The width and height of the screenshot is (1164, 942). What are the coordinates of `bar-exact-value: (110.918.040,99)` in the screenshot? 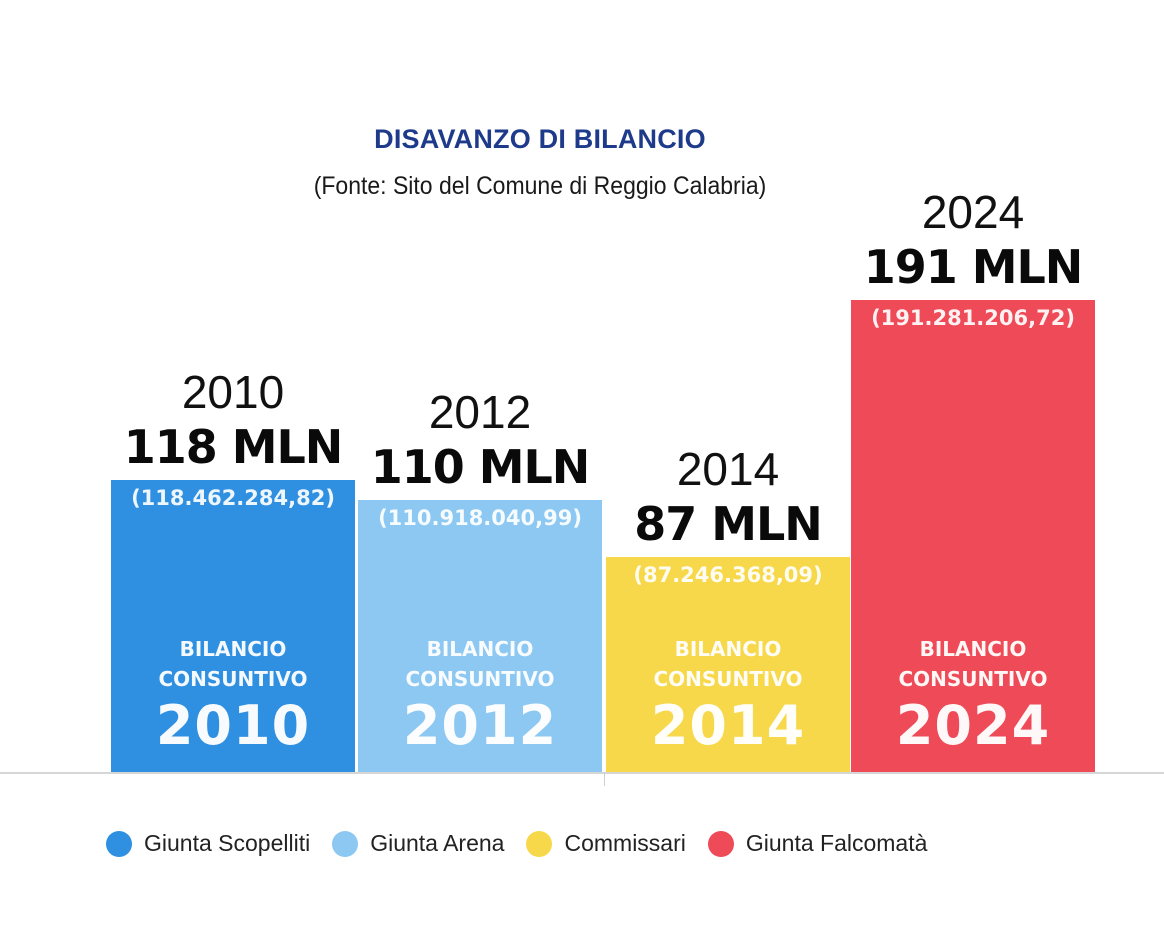 It's located at (480, 518).